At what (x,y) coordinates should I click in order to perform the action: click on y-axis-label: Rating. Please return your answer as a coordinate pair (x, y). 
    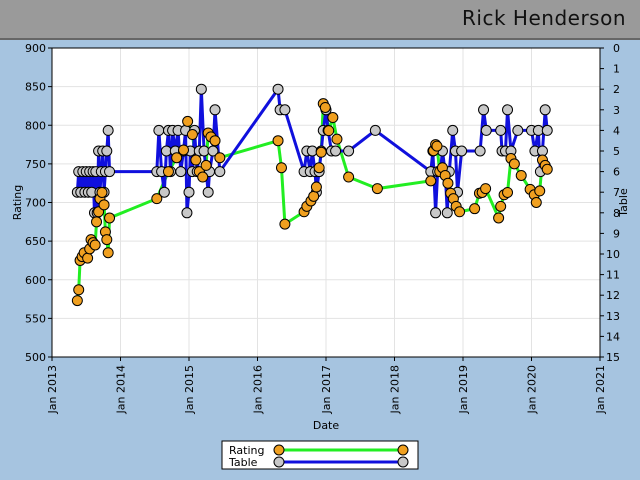
    Looking at the image, I should click on (17, 202).